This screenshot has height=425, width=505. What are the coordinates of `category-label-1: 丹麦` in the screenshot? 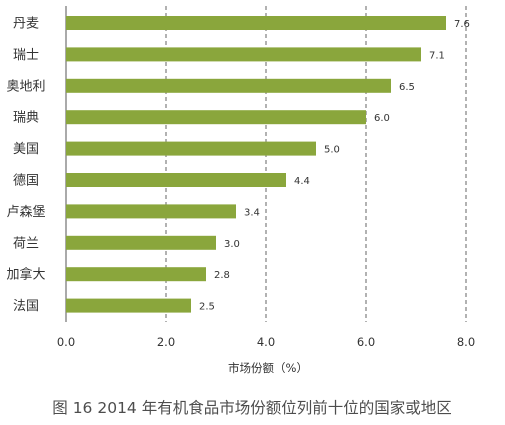 It's located at (26, 24).